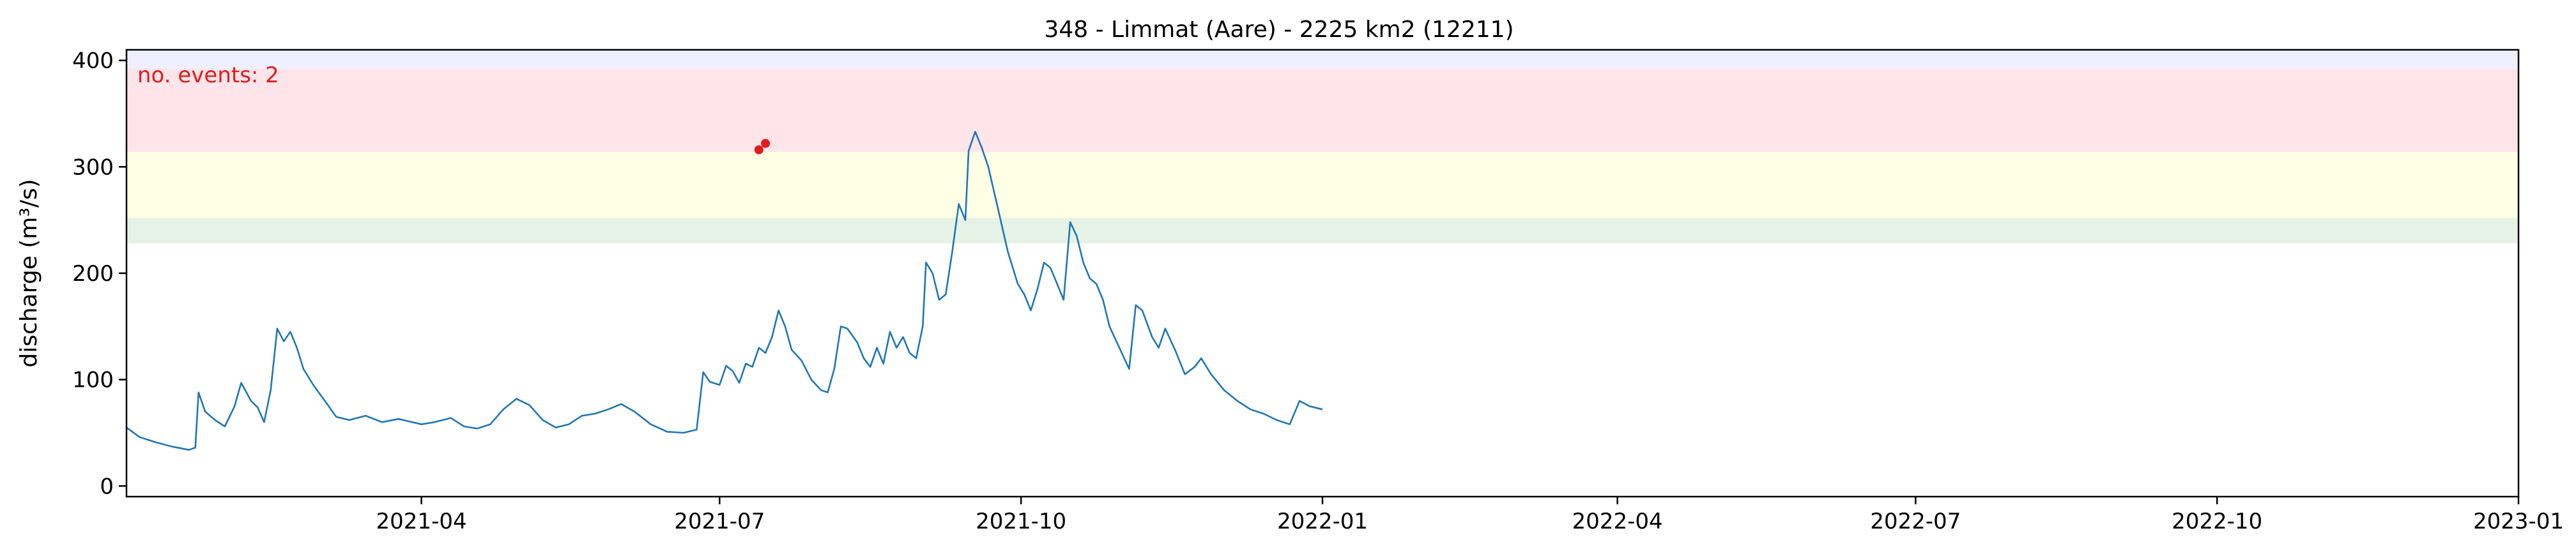  I want to click on x-tick-label-2: 2021-07, so click(719, 521).